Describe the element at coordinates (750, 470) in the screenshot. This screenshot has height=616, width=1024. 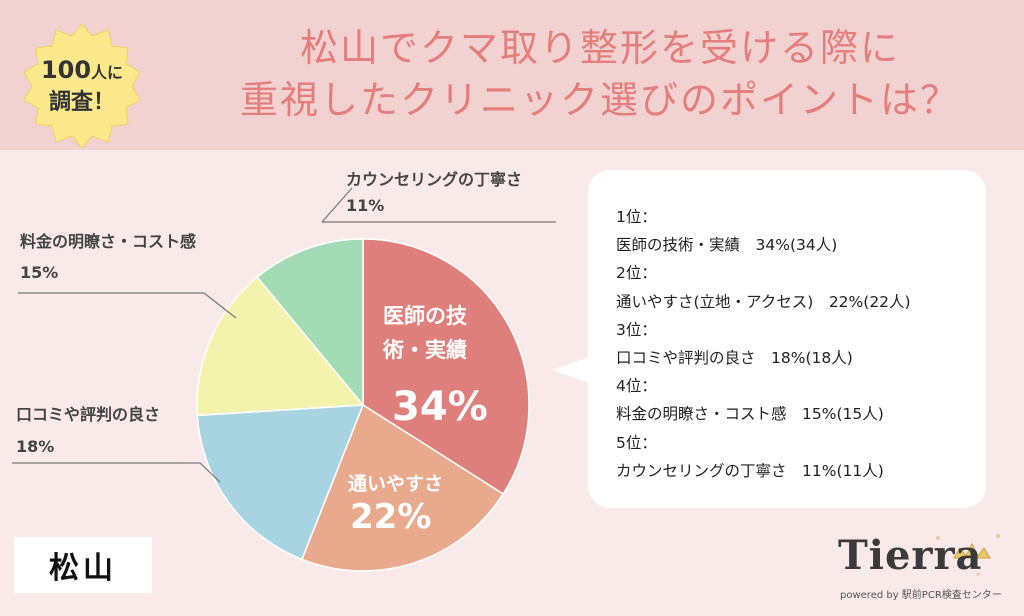
I see `rank-item: カウンセリングの丁寧さ 11%(11人)` at that location.